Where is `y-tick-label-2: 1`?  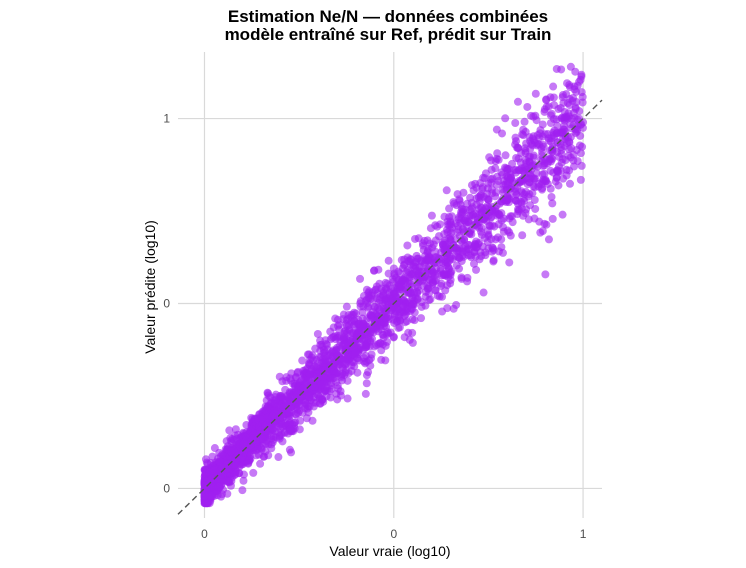
y-tick-label-2: 1 is located at coordinates (166, 119).